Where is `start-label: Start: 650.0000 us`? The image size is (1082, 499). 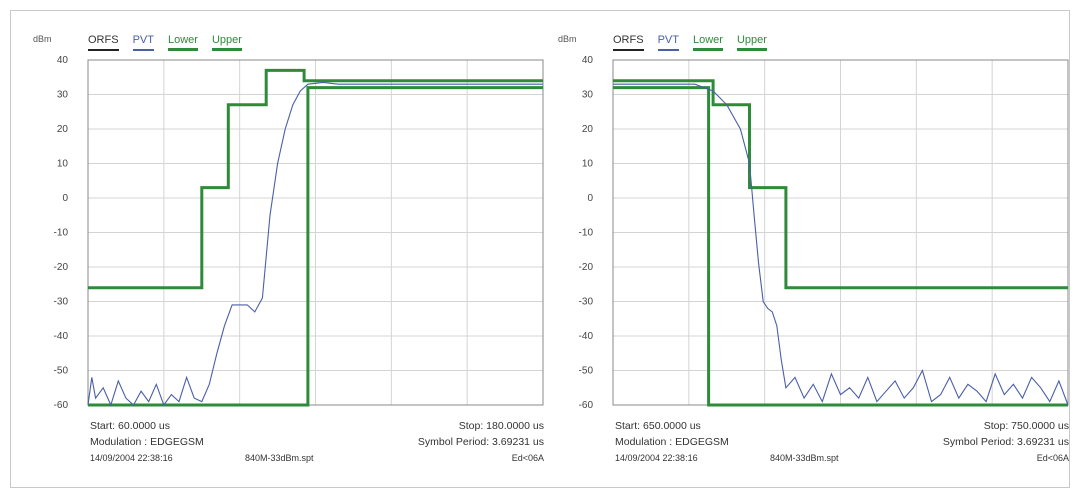
start-label: Start: 650.0000 us is located at coordinates (658, 426).